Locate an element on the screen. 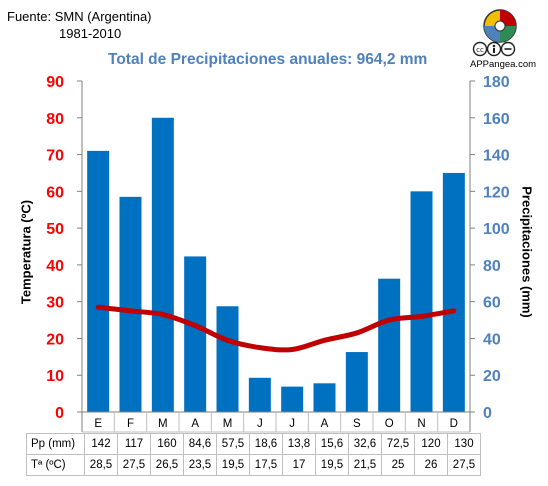  x-tick-label: E is located at coordinates (98, 424).